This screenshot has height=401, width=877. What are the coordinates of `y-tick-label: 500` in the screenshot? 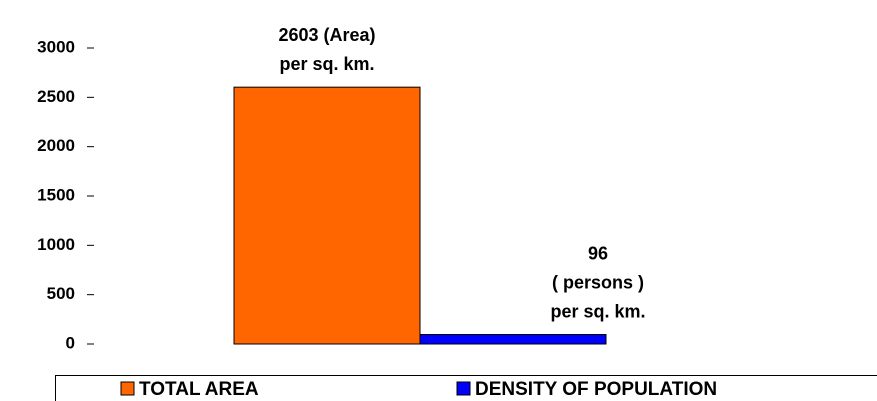 It's located at (61, 293).